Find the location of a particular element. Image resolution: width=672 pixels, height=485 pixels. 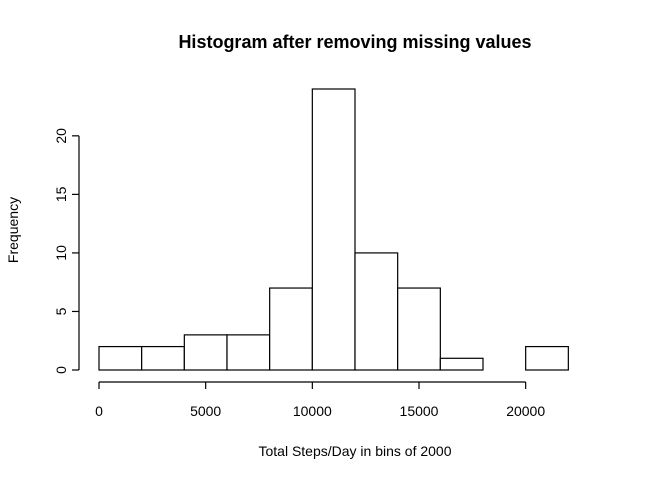

x-axis-label: Total Steps/Day in bins of 2000 is located at coordinates (354, 451).